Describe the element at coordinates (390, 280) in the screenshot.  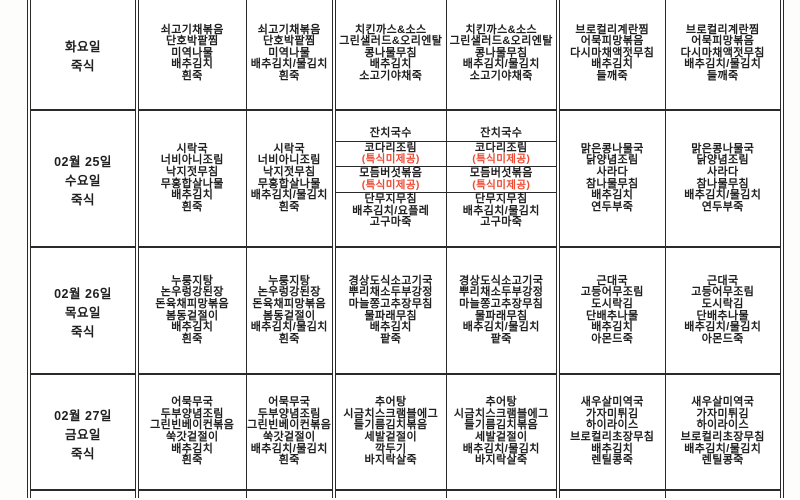
I see `menu-item: 경상도식소고기국` at that location.